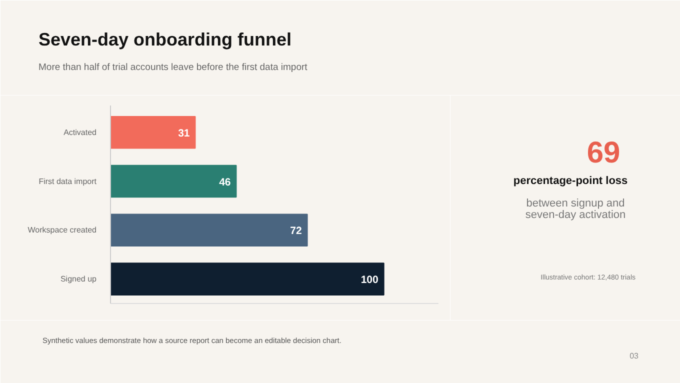 The width and height of the screenshot is (680, 383). I want to click on text: 03, so click(635, 356).